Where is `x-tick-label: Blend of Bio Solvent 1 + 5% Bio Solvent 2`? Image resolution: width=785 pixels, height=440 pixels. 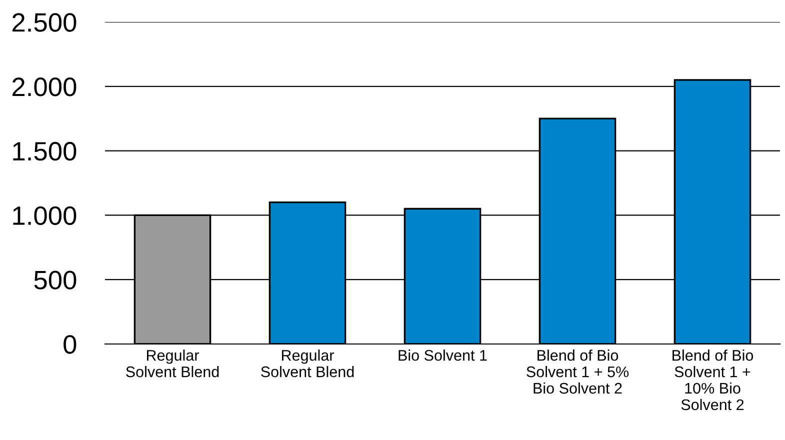
x-tick-label: Blend of Bio Solvent 1 + 5% Bio Solvent 2 is located at coordinates (577, 372).